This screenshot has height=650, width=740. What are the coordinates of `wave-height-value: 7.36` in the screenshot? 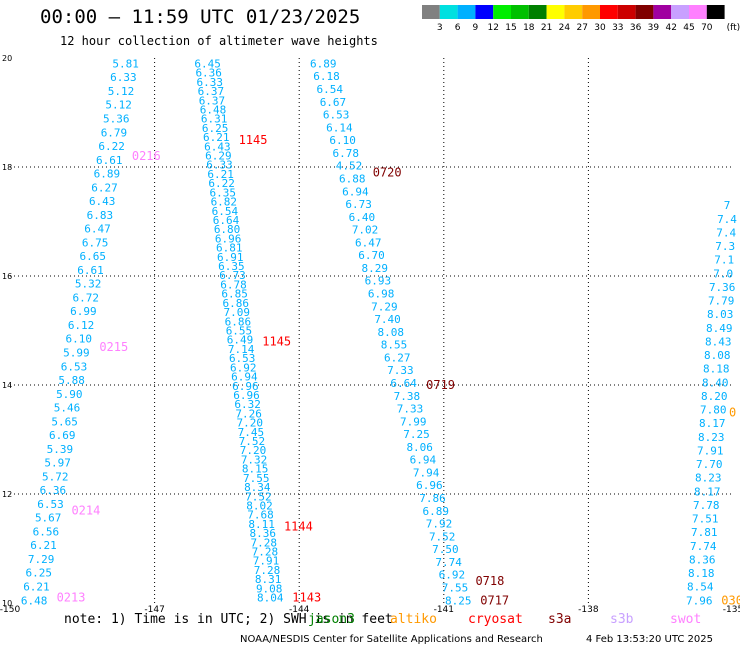 It's located at (722, 287).